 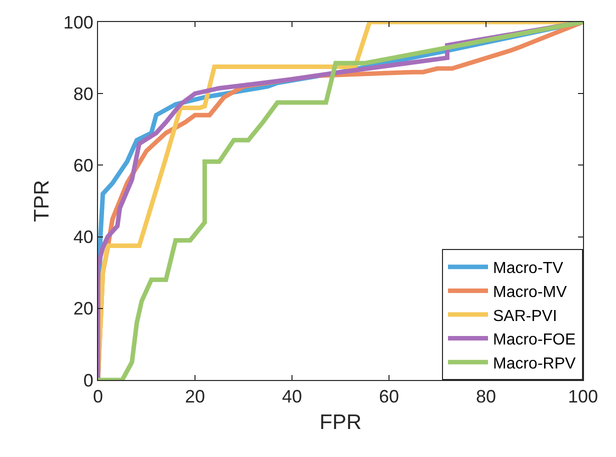 I want to click on y-tick-label: 60, so click(x=83, y=166).